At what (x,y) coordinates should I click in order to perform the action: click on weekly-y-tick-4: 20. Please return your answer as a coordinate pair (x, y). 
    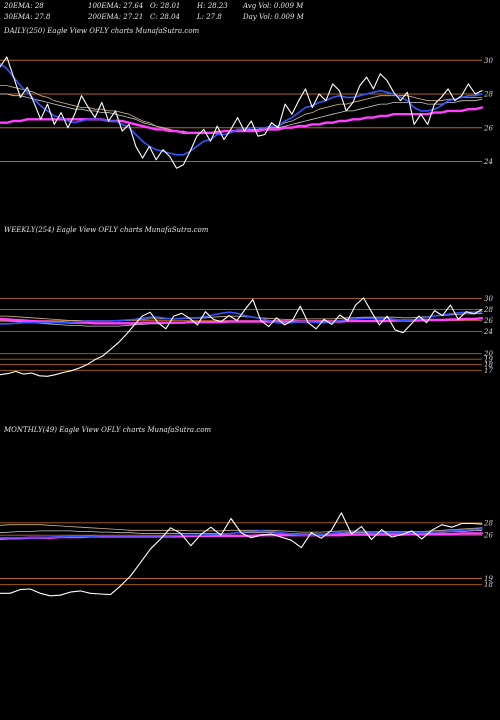
    Looking at the image, I should click on (488, 354).